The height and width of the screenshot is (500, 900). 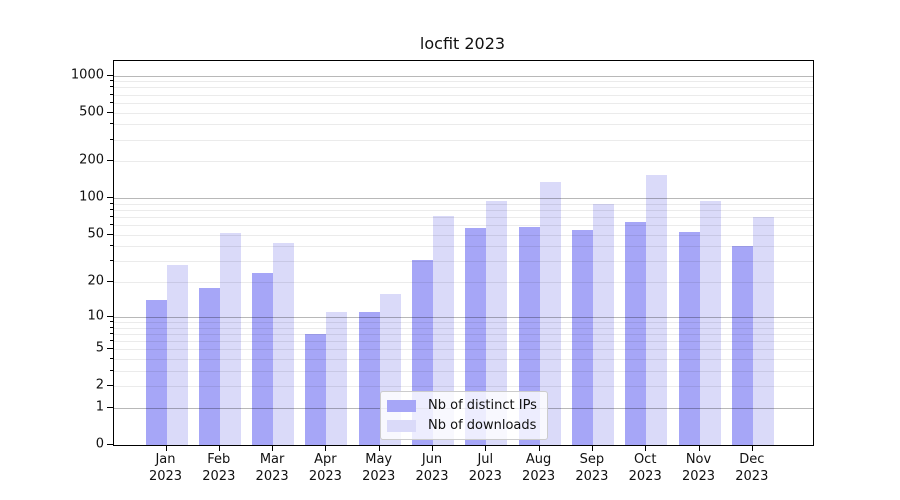 I want to click on y-tick-label-5: 5, so click(x=99, y=348).